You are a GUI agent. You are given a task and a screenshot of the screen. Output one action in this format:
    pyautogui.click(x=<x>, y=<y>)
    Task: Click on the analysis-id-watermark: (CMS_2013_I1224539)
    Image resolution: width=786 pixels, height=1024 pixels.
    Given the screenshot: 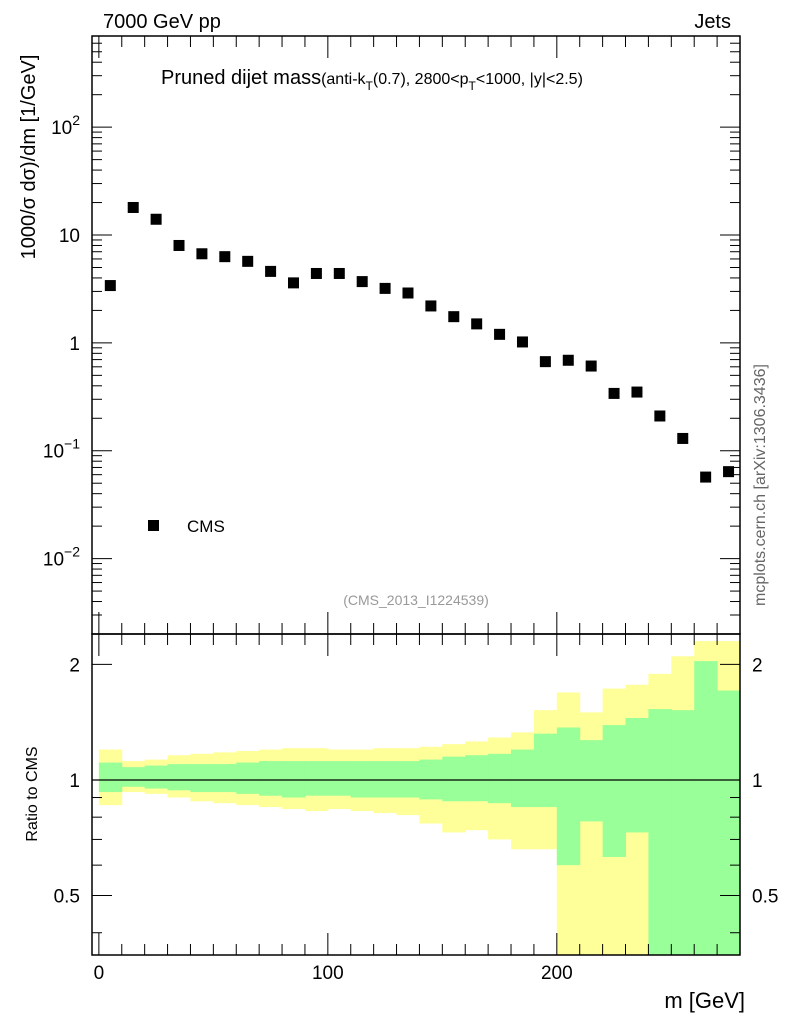 What is the action you would take?
    pyautogui.click(x=416, y=600)
    